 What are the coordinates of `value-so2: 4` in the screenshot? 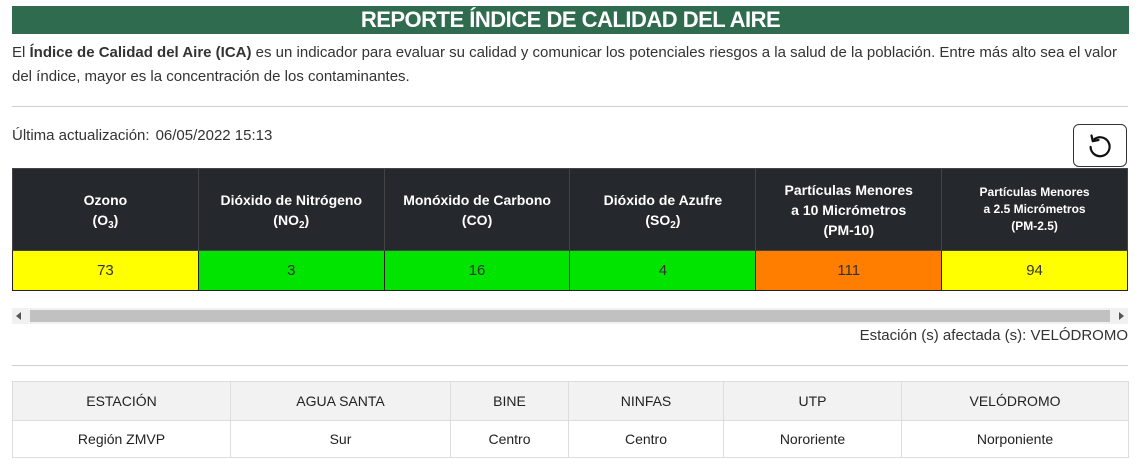 It's located at (663, 270).